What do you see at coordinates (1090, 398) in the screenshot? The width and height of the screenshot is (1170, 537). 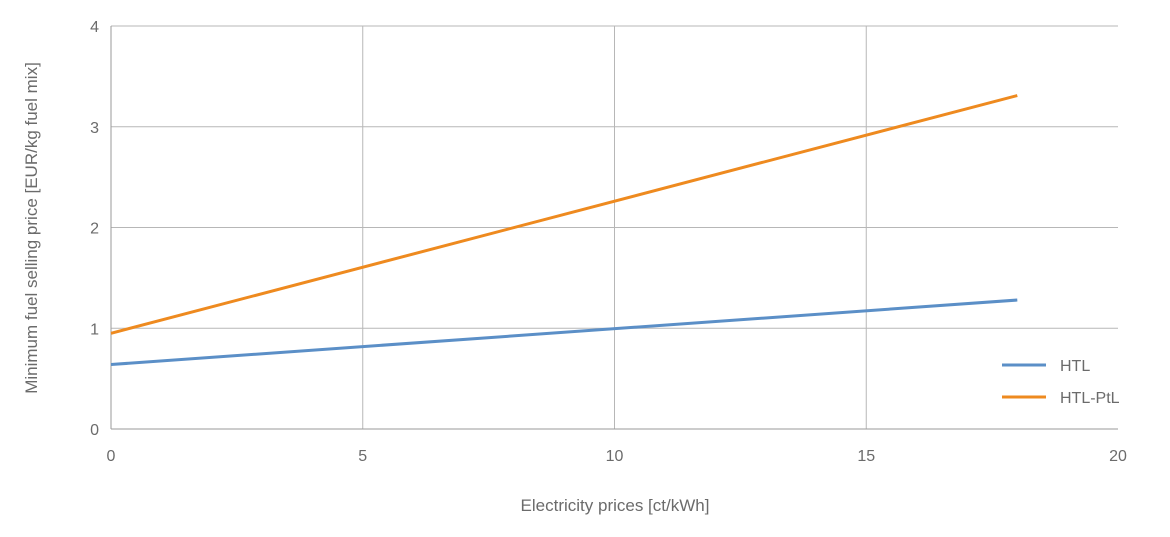 I see `legend-label: HTL-PtL` at bounding box center [1090, 398].